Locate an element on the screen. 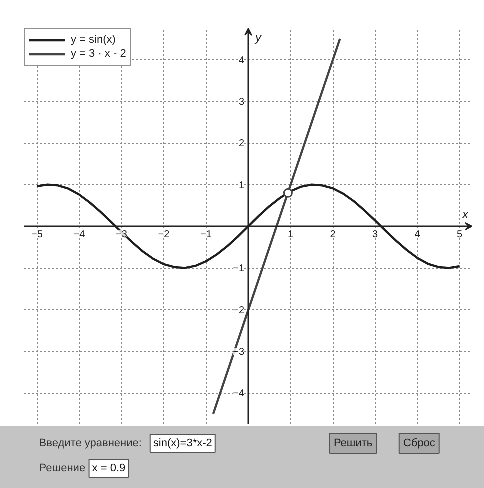 The height and width of the screenshot is (488, 484). y-tick-label: −1 is located at coordinates (239, 269).